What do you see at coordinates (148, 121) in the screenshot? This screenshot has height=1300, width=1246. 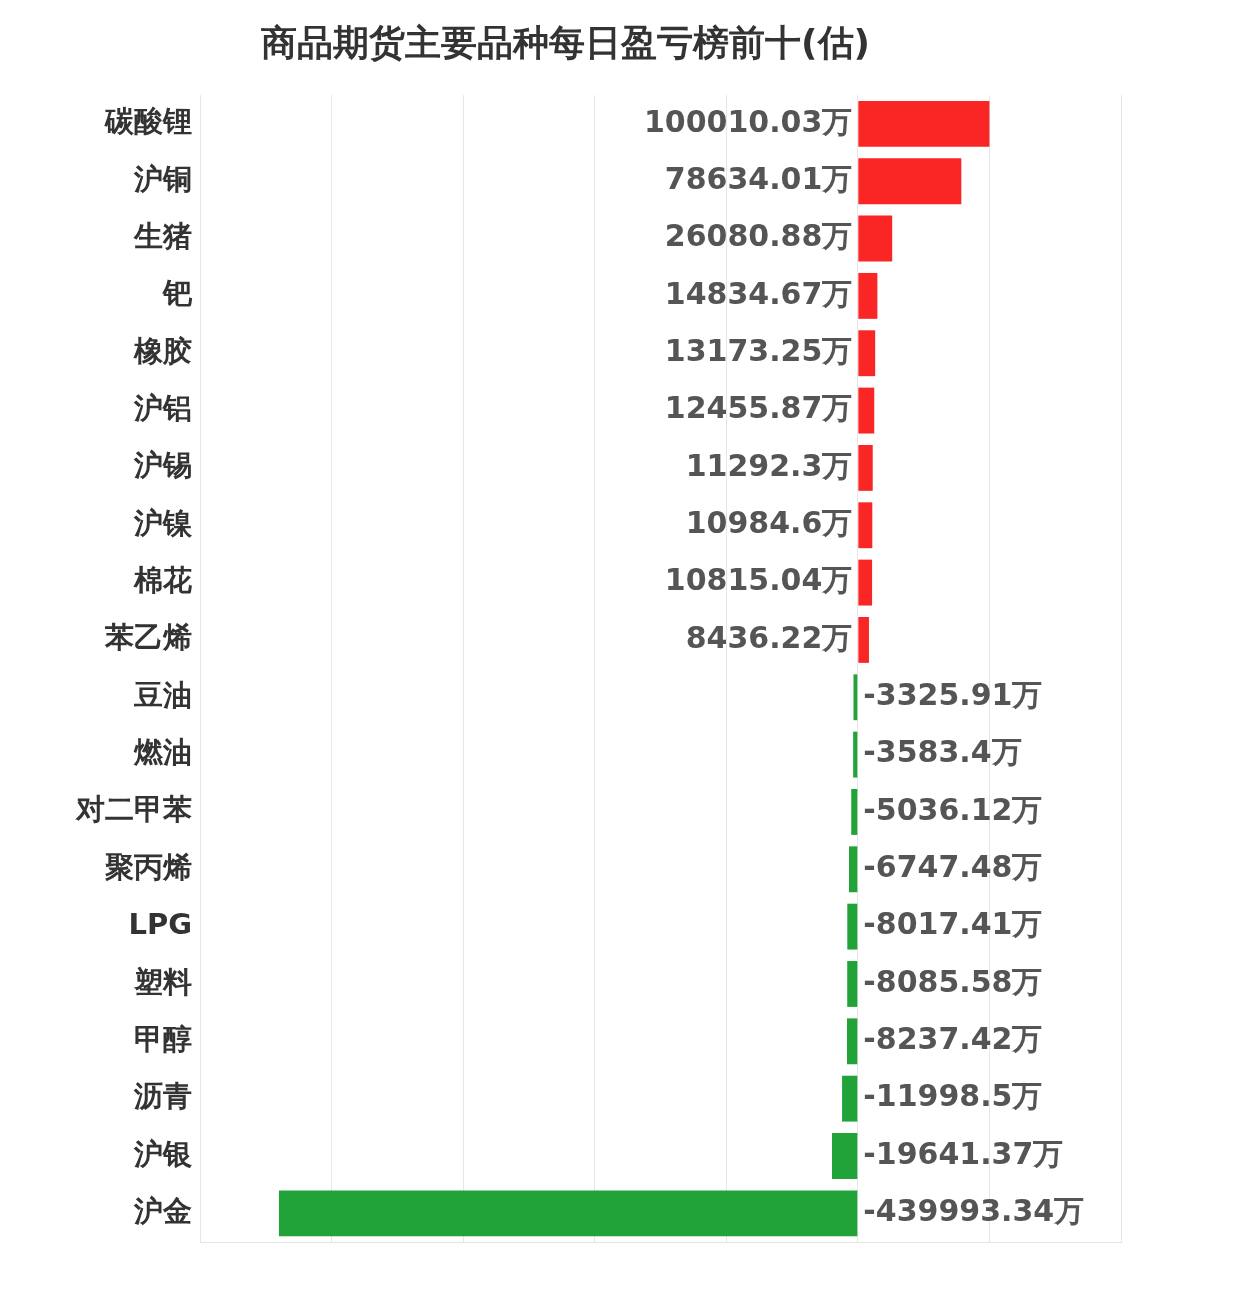 I see `y-tick-label: 碳酸锂` at bounding box center [148, 121].